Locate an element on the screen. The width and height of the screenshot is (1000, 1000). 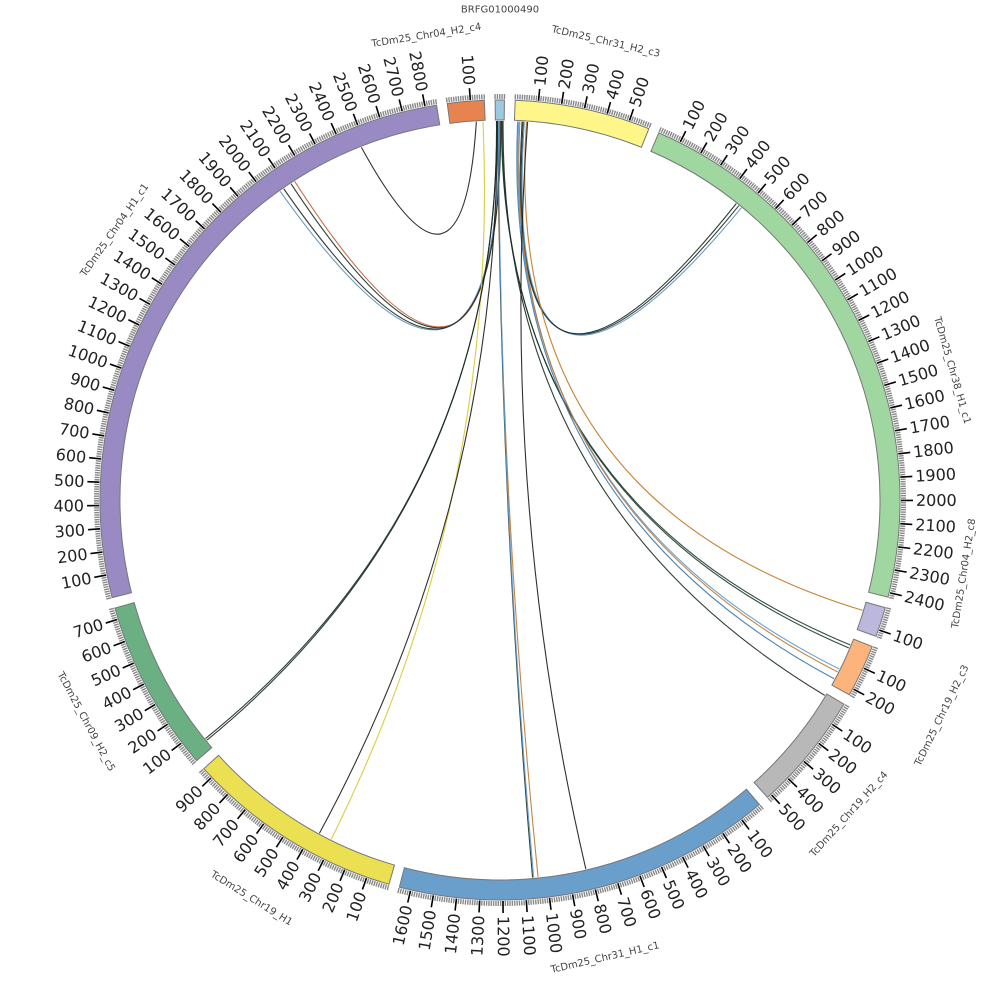
ideogram-TcDm25_Chr31_H2_c3 is located at coordinates (581, 123).